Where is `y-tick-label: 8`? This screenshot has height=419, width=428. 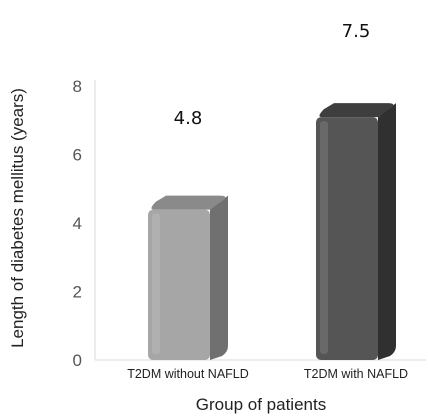 y-tick-label: 8 is located at coordinates (77, 86).